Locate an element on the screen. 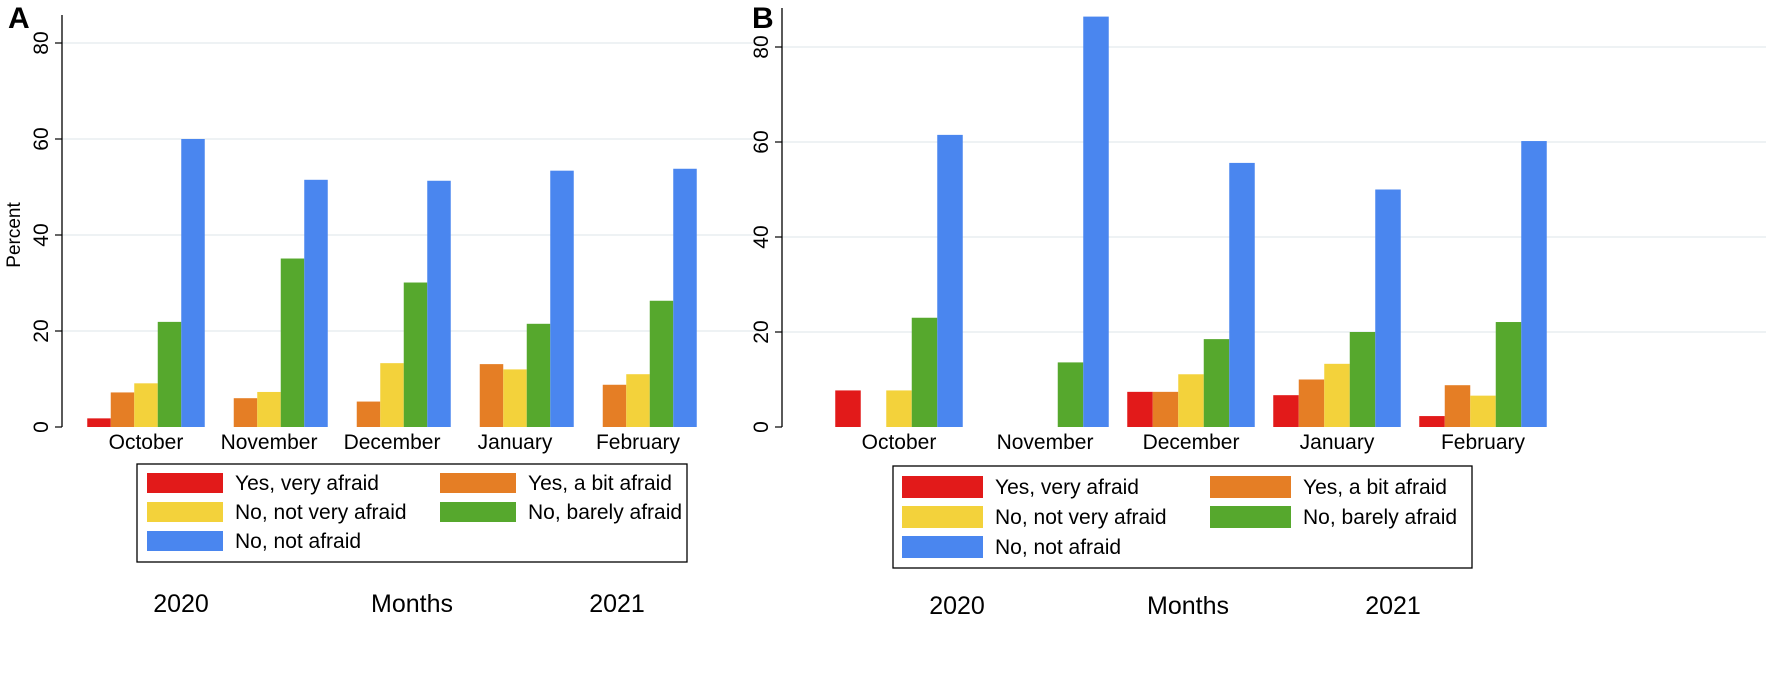  y-axis-title: Percent is located at coordinates (14, 235).